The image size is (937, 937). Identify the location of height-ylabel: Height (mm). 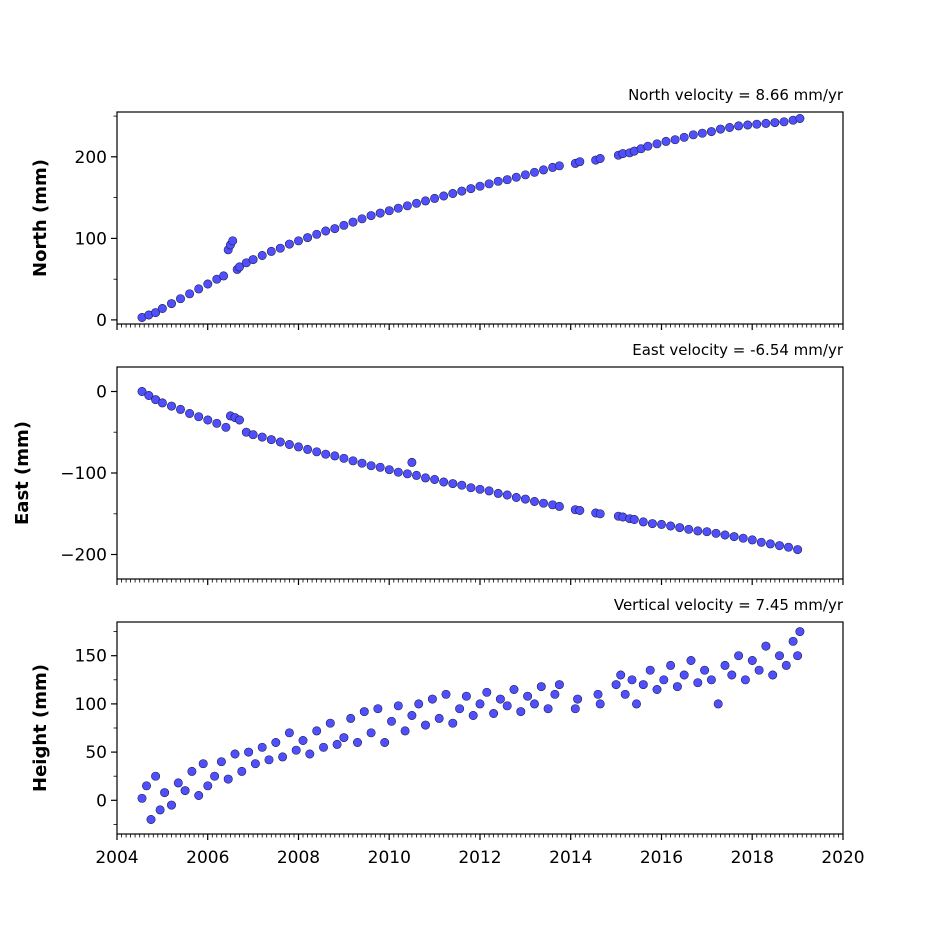
(40, 728).